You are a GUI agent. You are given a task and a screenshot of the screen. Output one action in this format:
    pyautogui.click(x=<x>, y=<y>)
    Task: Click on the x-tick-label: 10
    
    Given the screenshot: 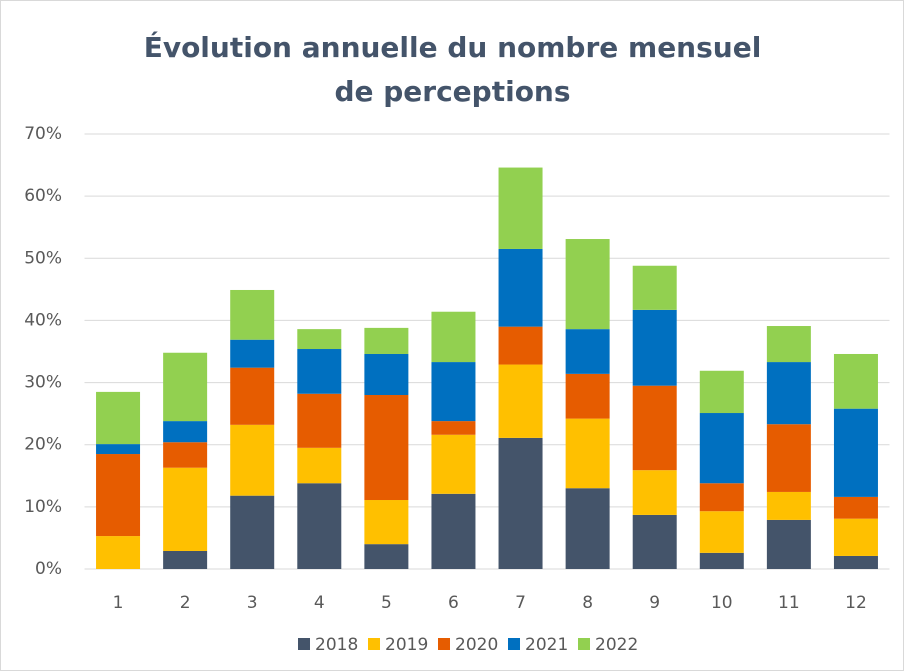 What is the action you would take?
    pyautogui.click(x=722, y=603)
    